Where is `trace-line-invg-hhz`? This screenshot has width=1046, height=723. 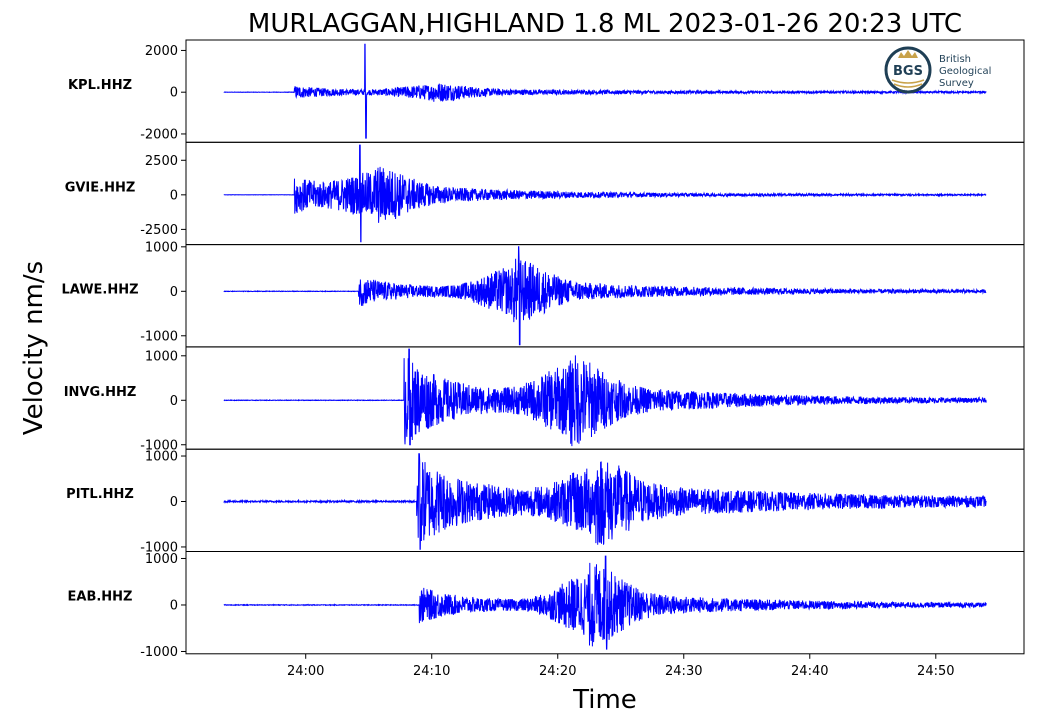 trace-line-invg-hhz is located at coordinates (605, 397).